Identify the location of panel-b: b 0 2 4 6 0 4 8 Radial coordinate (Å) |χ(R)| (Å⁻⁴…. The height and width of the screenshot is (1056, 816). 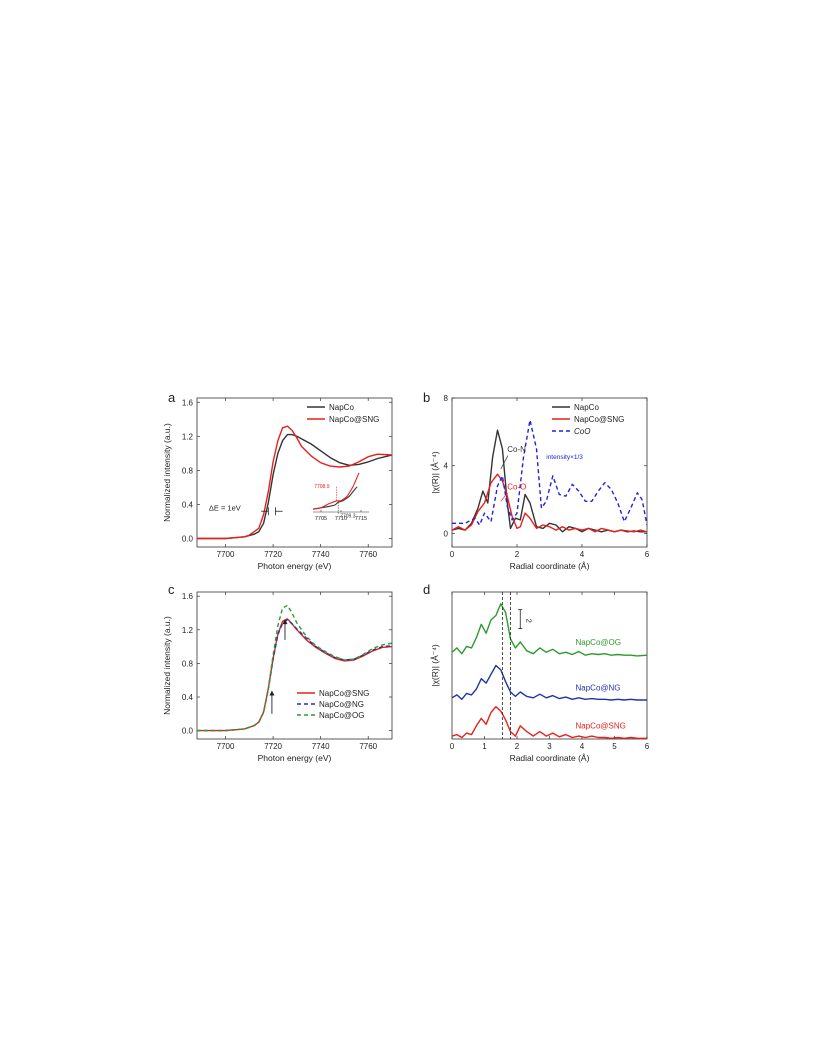
(536, 480).